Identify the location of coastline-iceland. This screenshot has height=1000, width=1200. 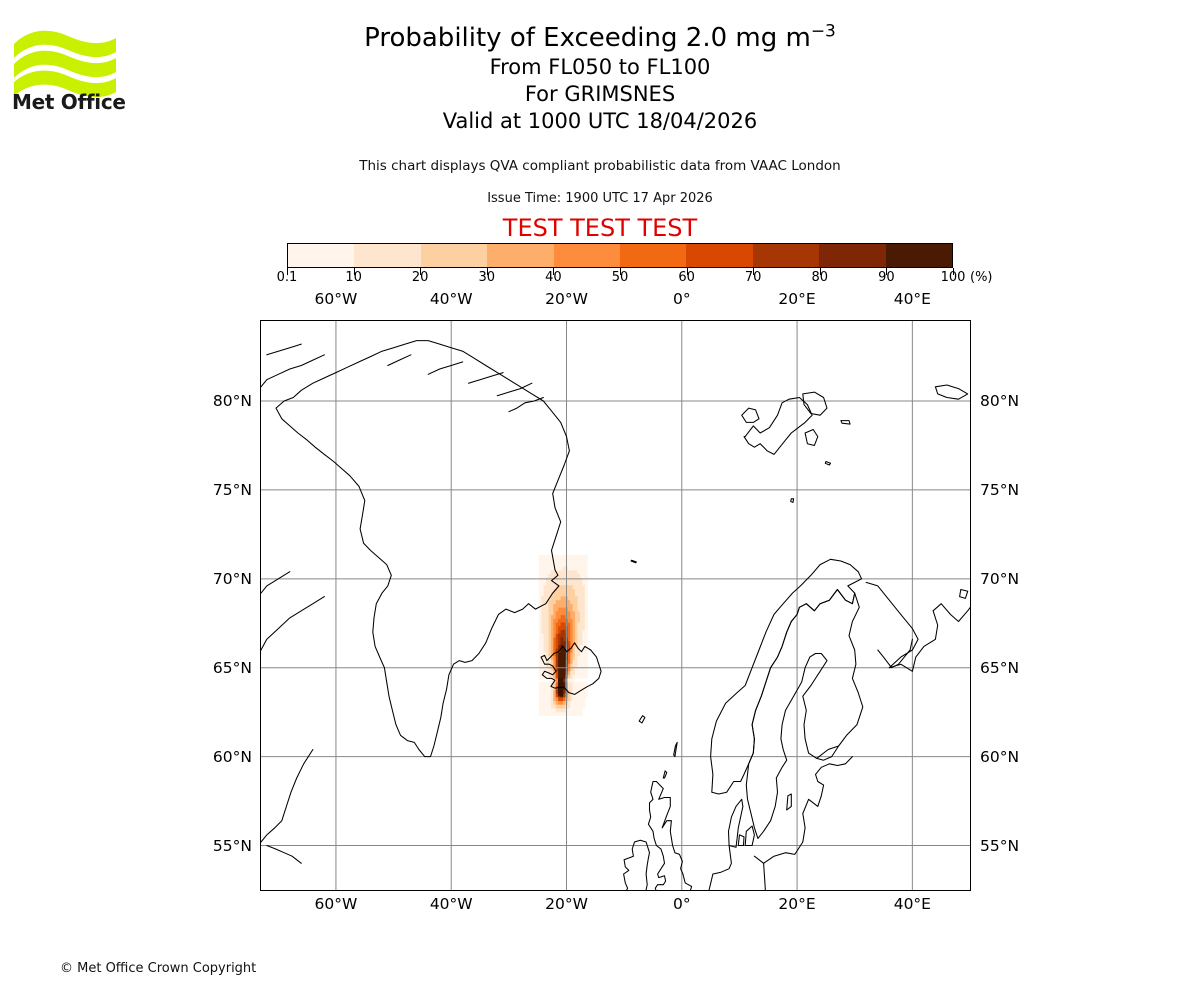
(571, 668).